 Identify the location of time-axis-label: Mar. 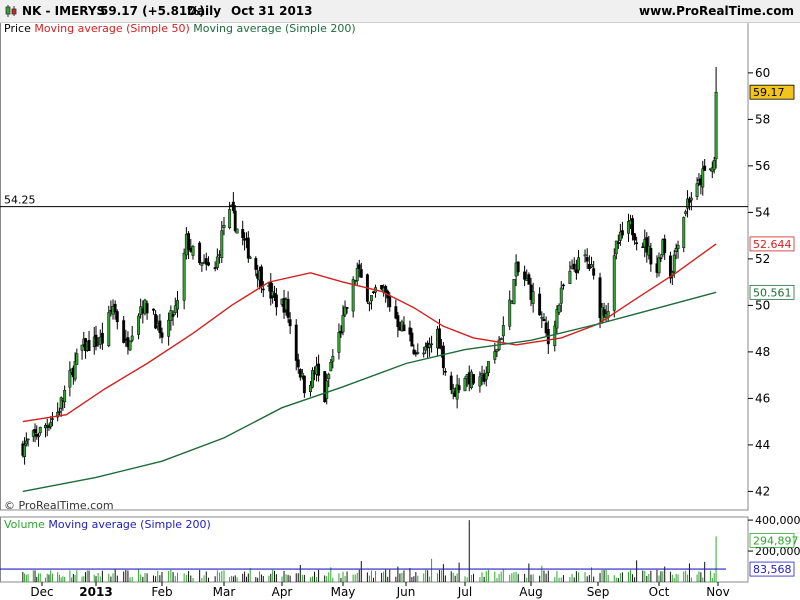
(224, 592).